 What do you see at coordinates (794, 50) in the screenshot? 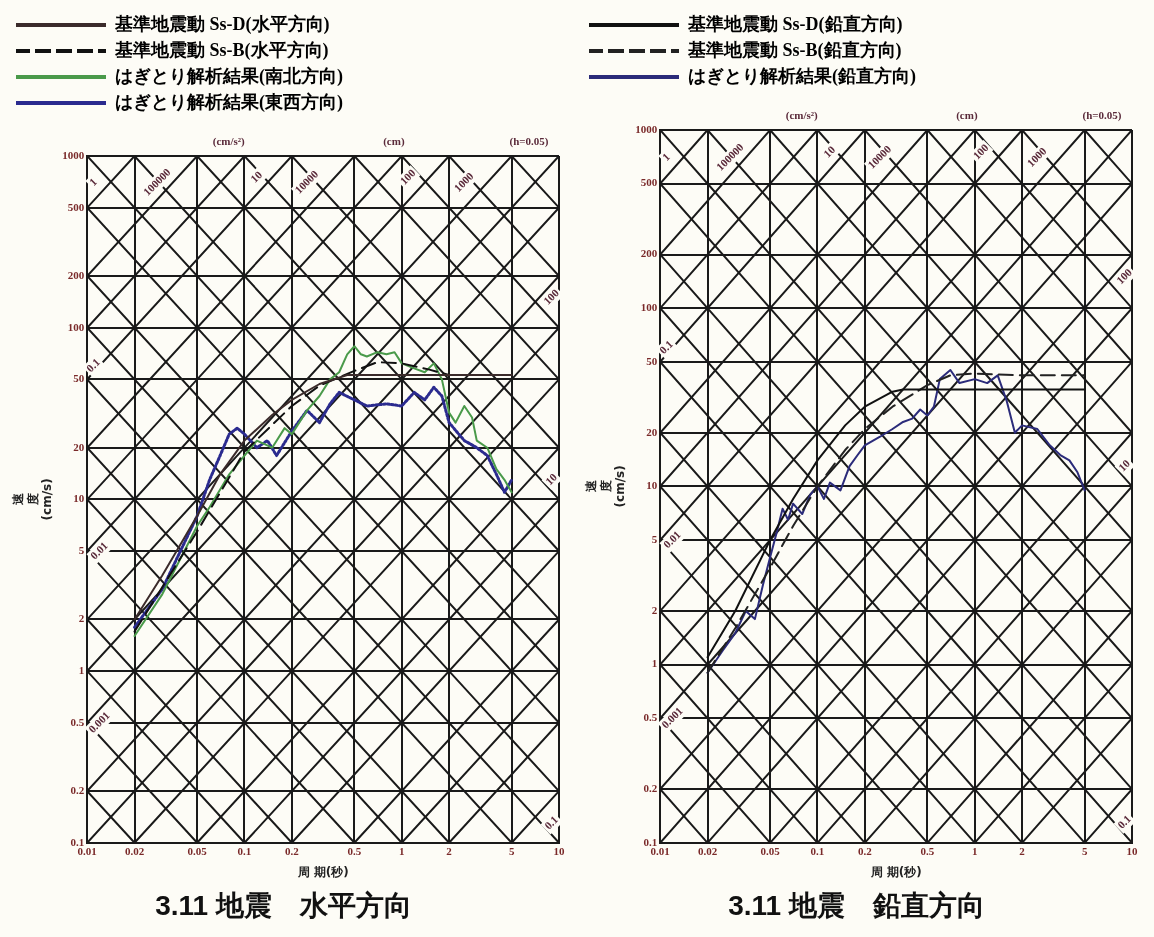
I see `legend-label: 基準地震動 Ss-B(鉛直方向)` at bounding box center [794, 50].